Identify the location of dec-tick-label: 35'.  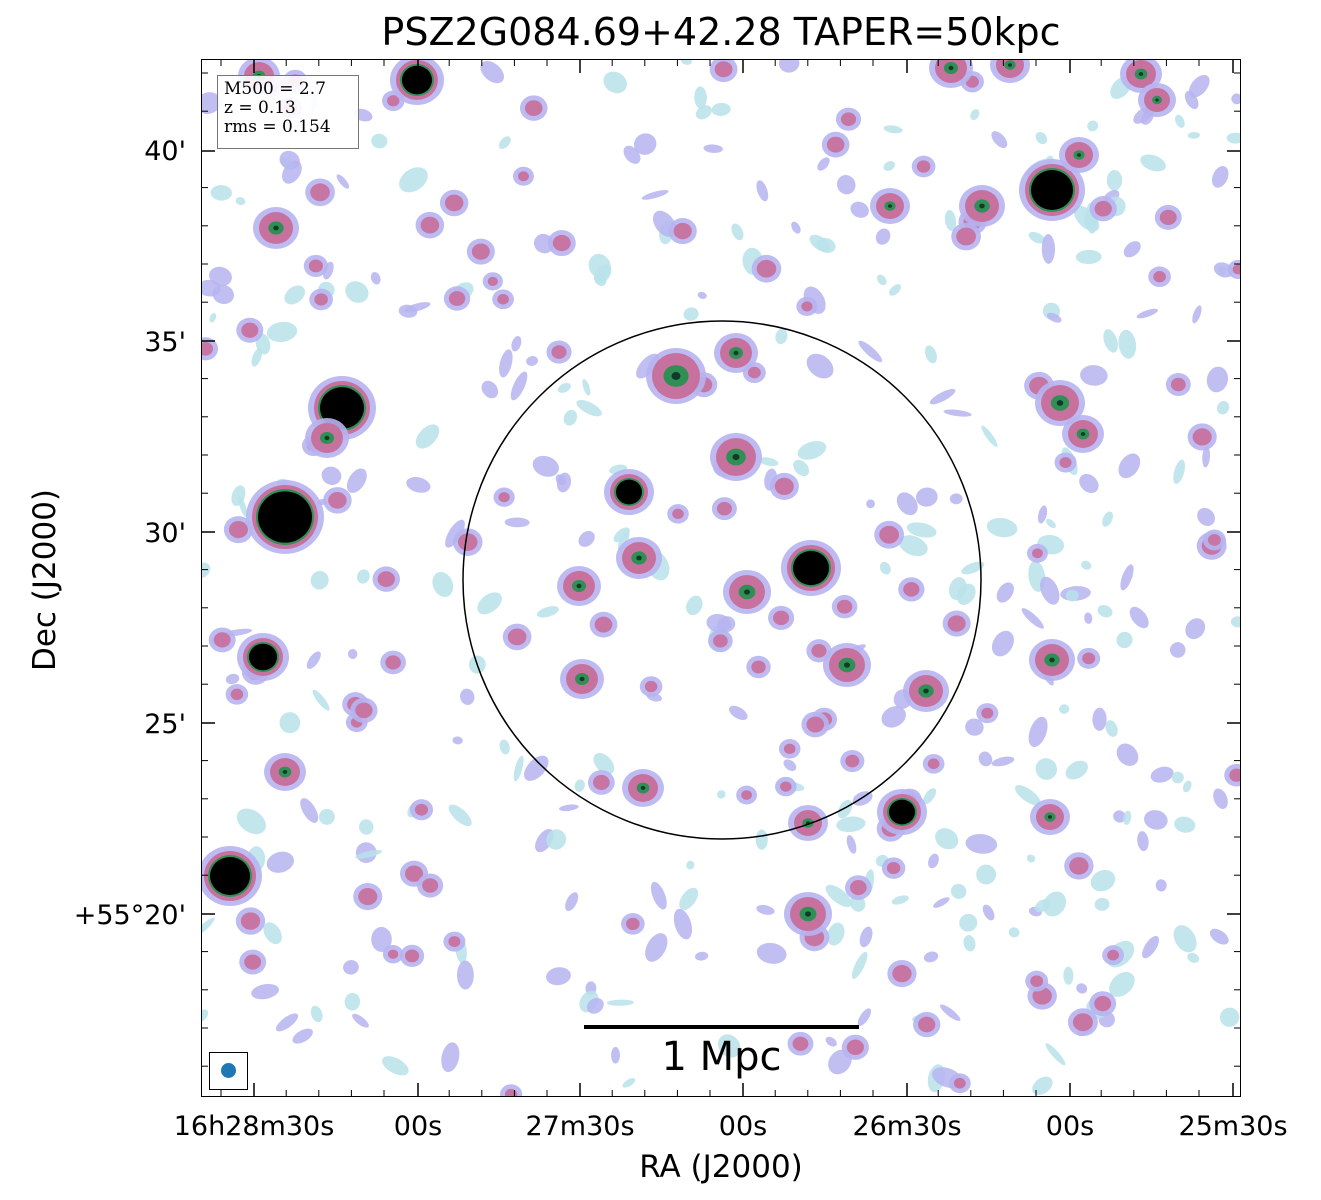
(165, 342).